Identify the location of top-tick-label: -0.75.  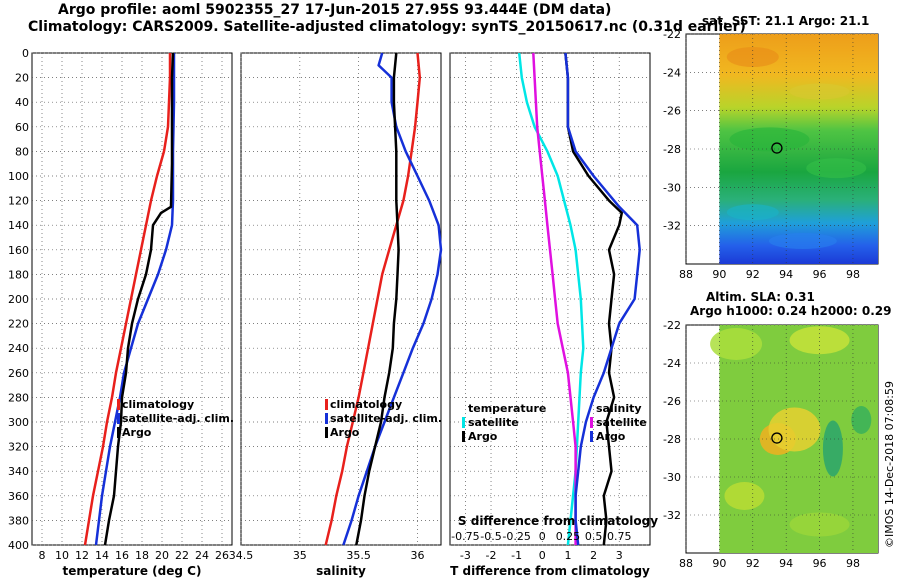
(465, 536).